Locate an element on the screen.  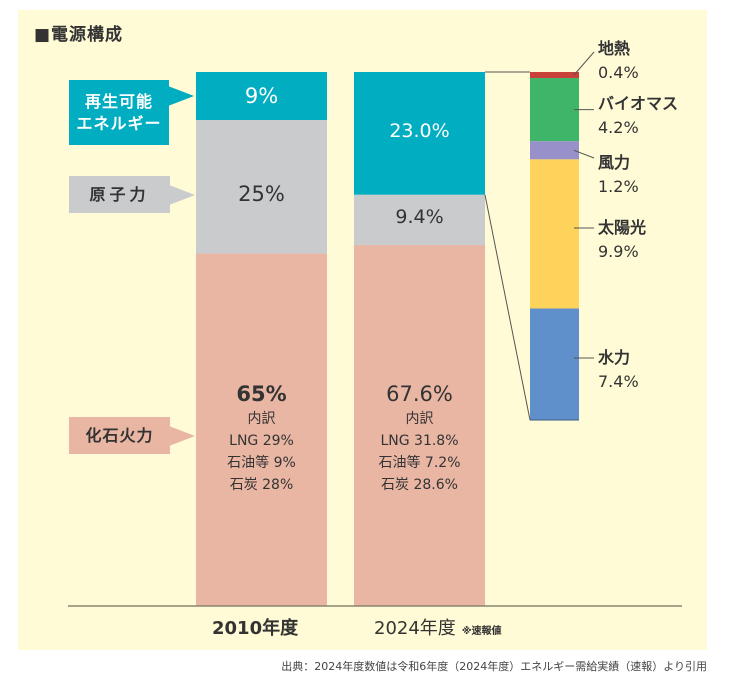
rlabel-wind: 風力 1.2% is located at coordinates (618, 175).